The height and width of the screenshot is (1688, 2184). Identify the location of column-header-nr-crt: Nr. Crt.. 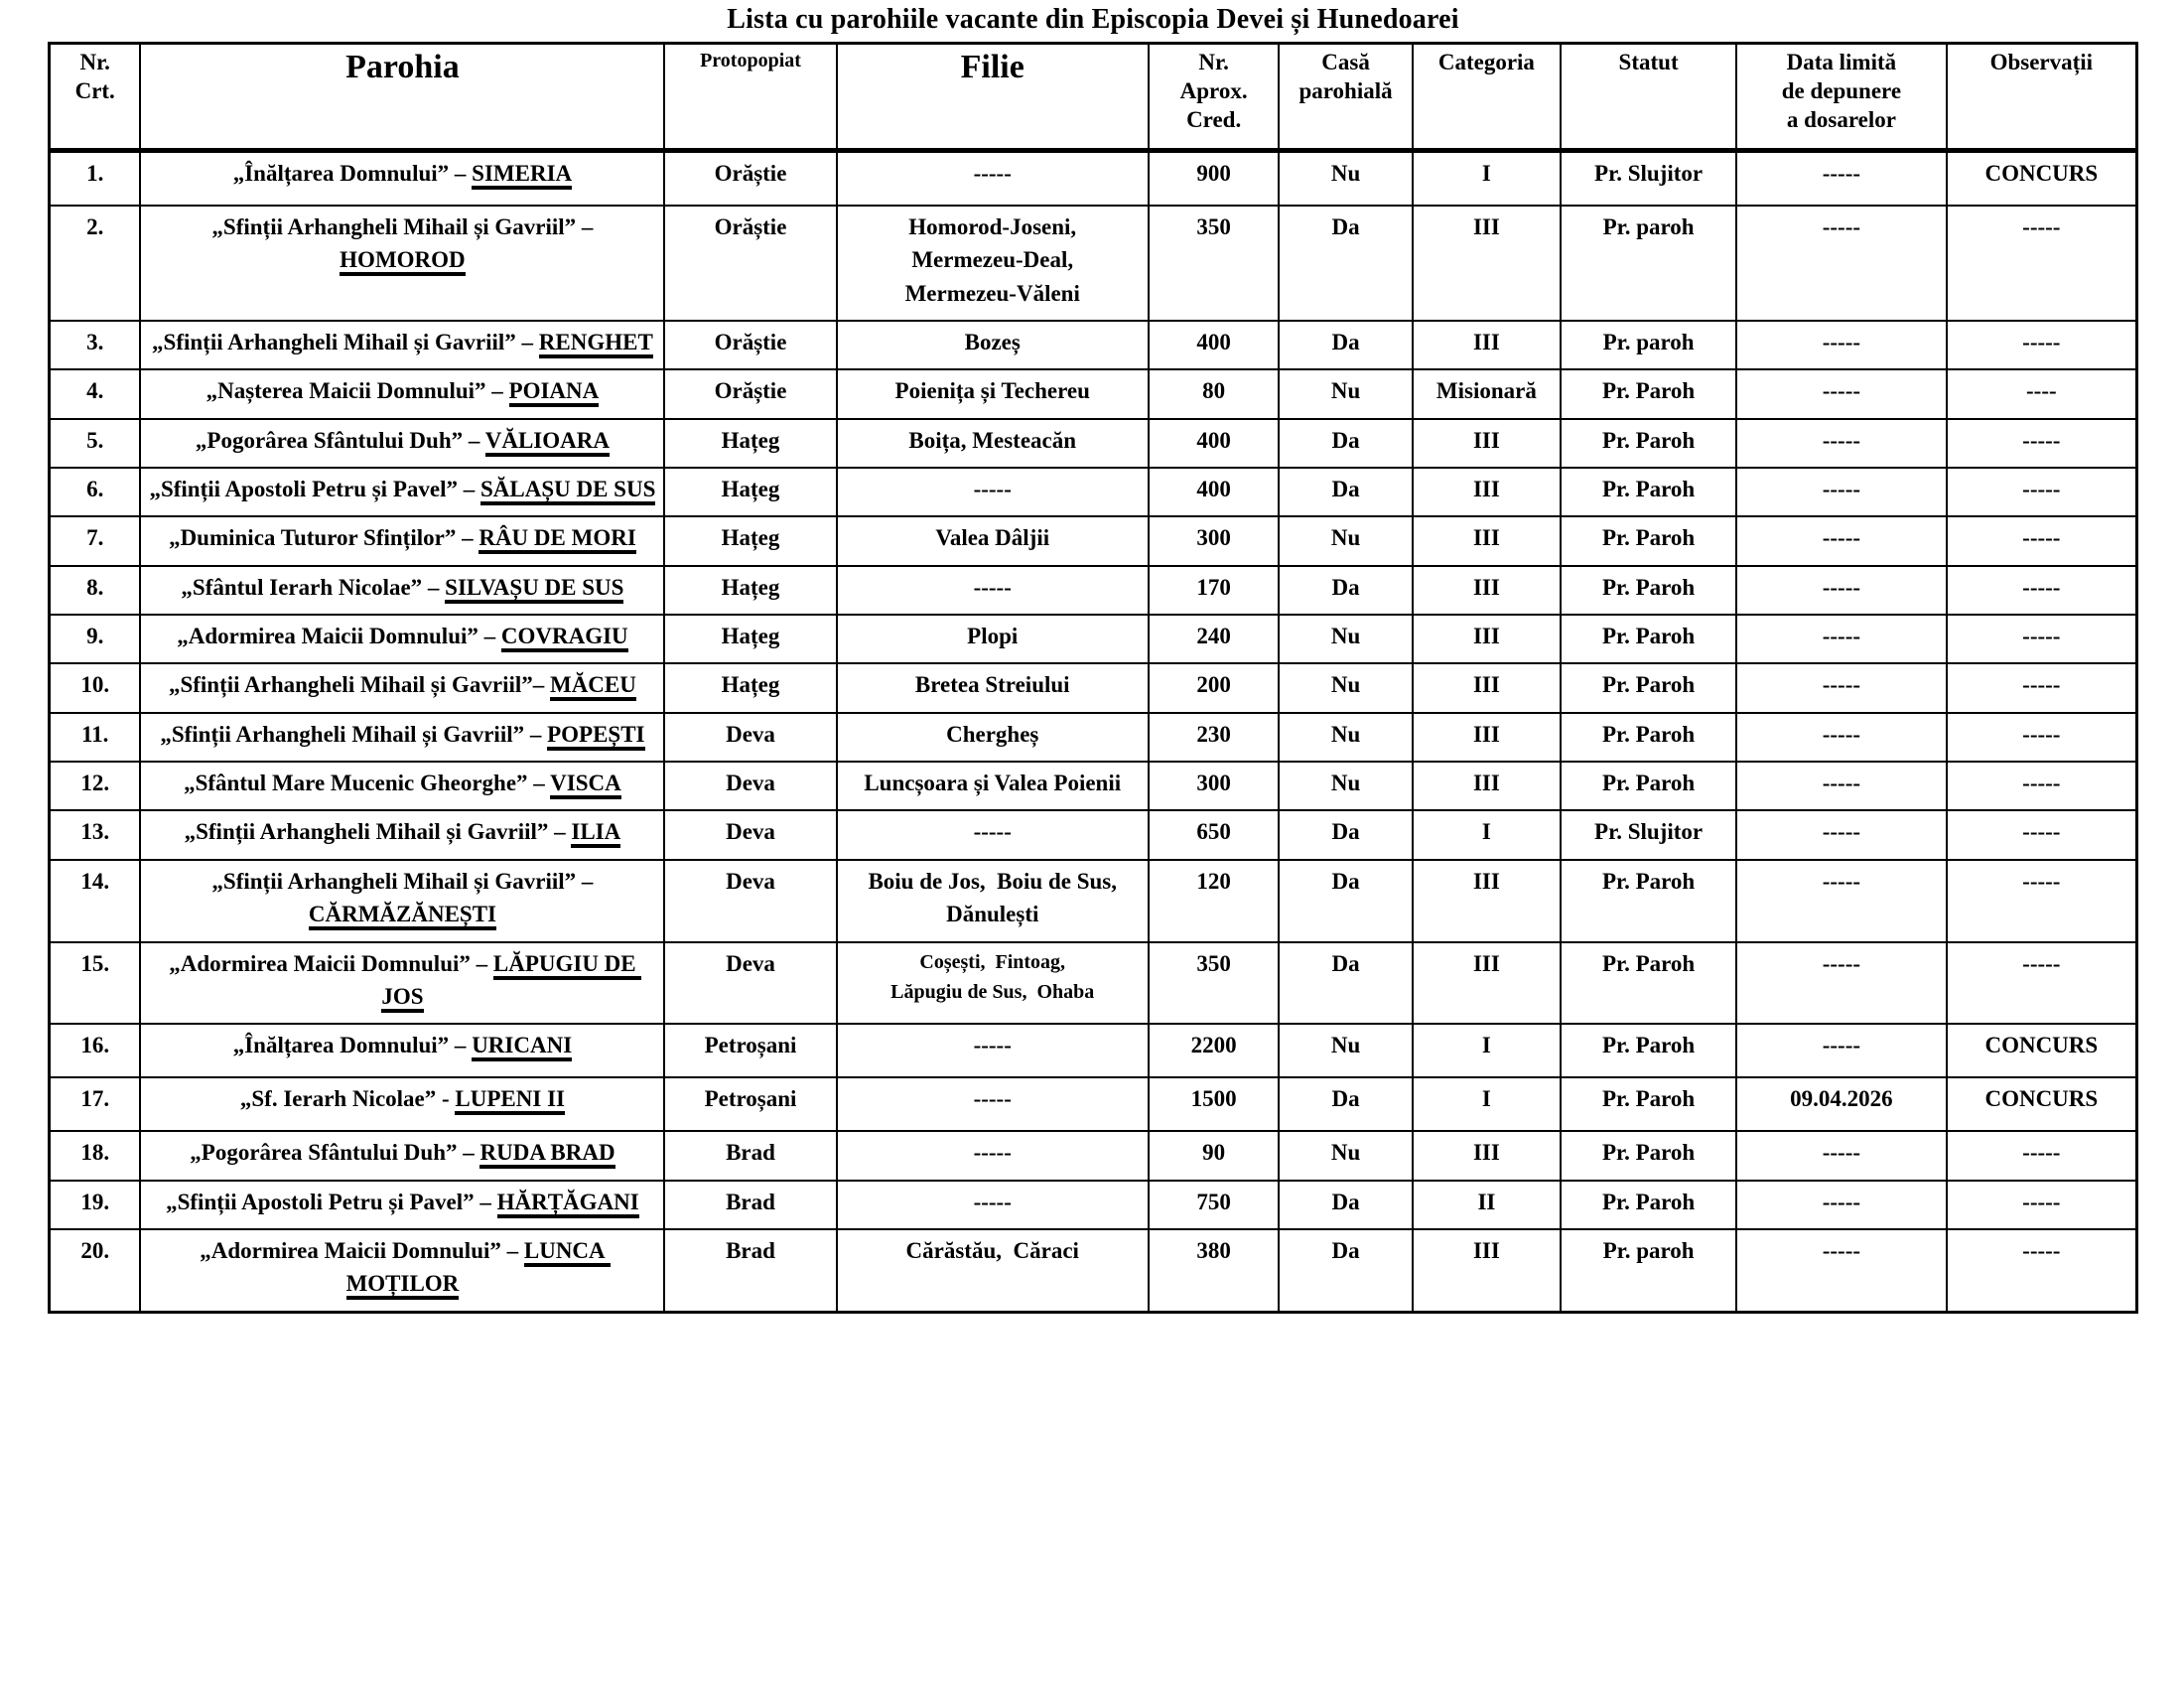
(95, 97).